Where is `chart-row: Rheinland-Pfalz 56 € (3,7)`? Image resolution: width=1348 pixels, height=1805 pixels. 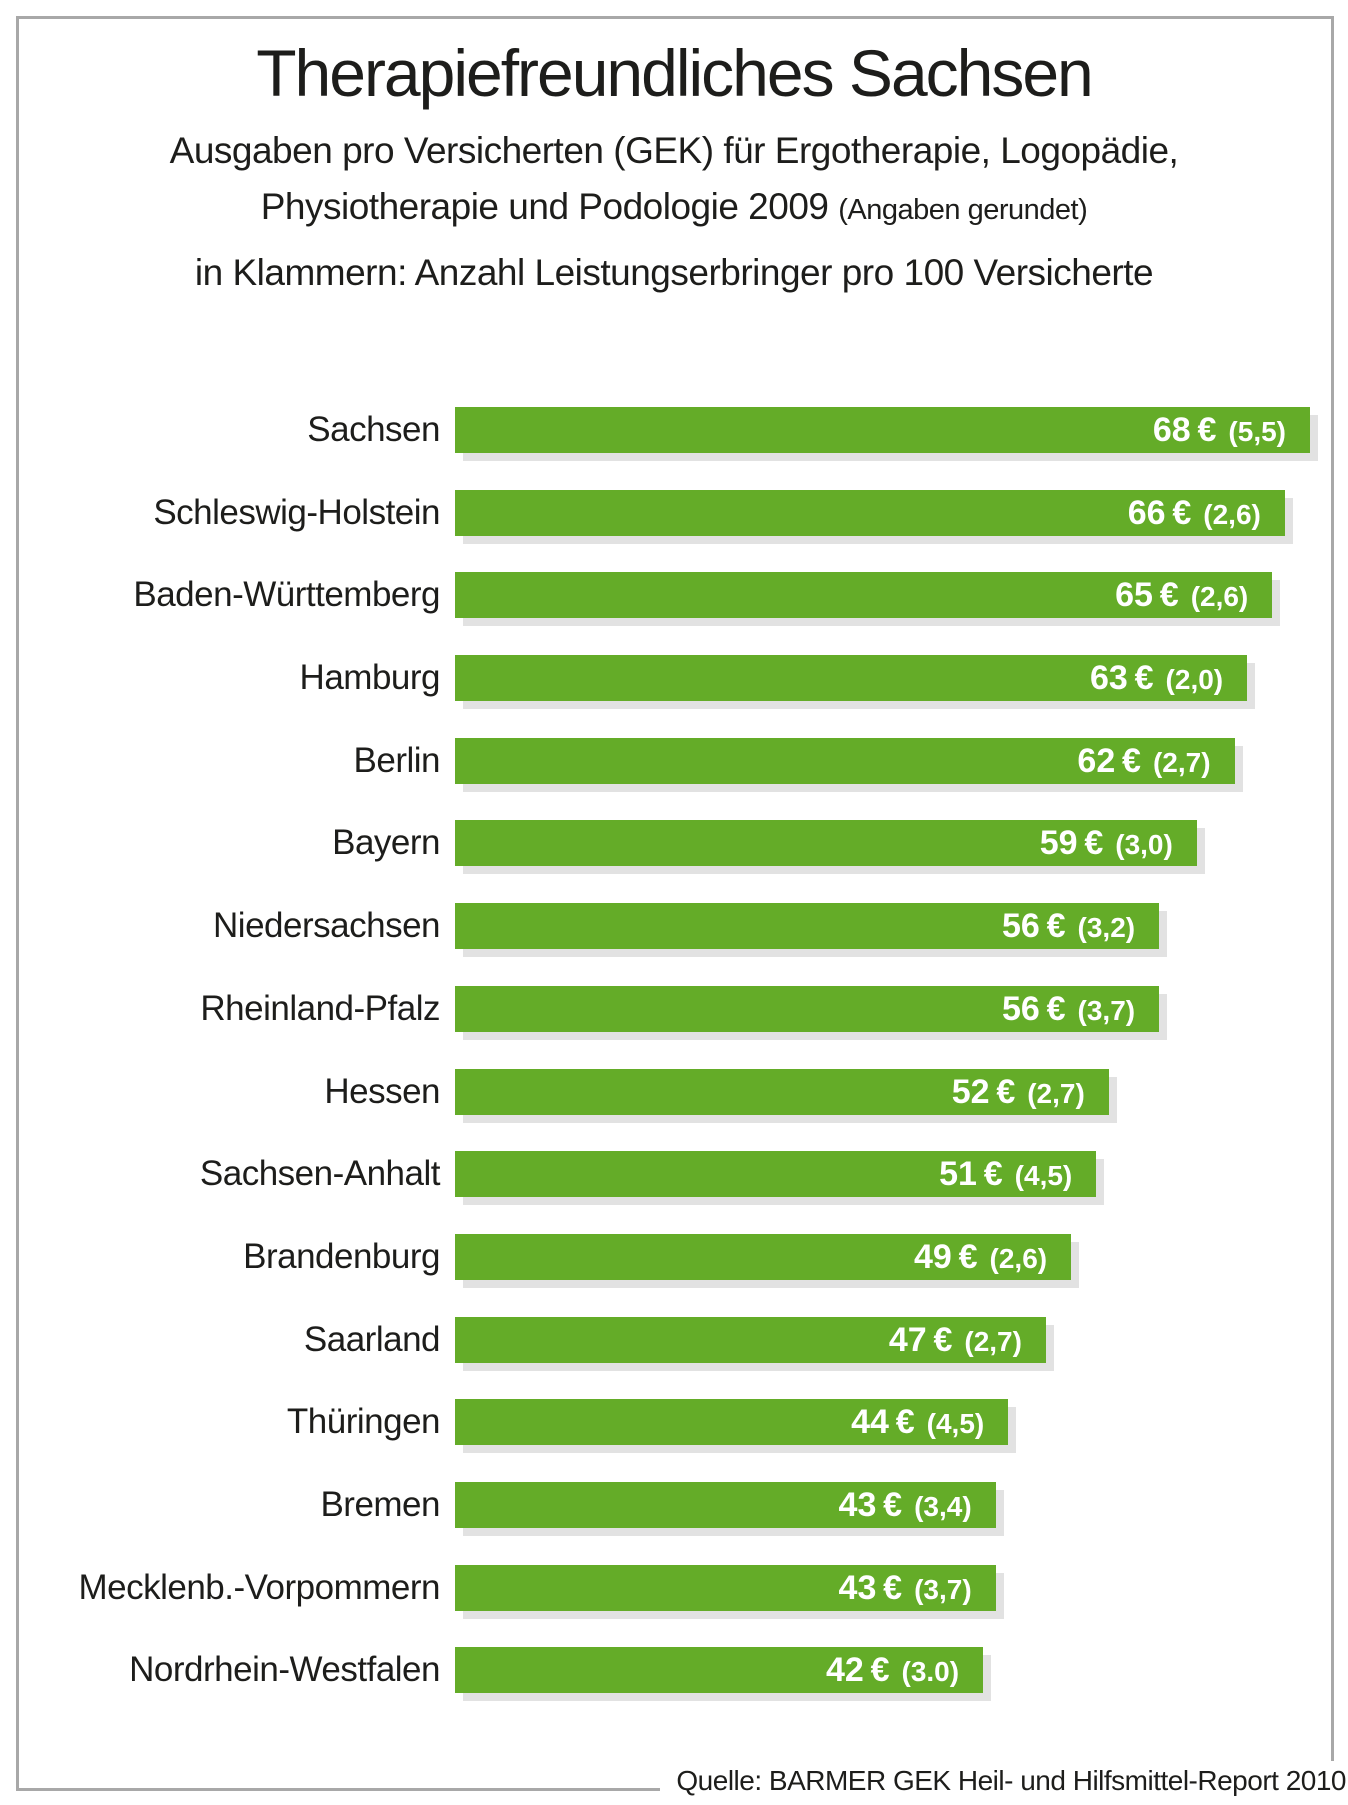 chart-row: Rheinland-Pfalz 56 € (3,7) is located at coordinates (665, 1008).